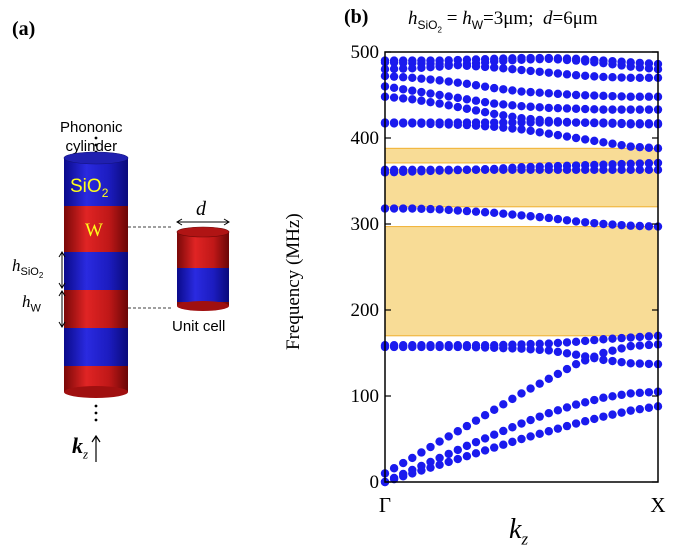  Describe the element at coordinates (467, 18) in the screenshot. I see `header-h2: h` at that location.